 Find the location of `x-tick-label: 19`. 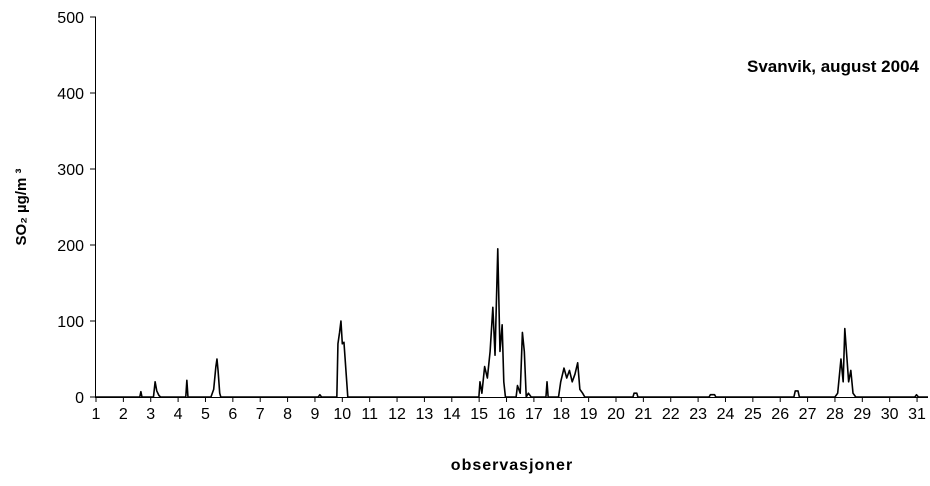

x-tick-label: 19 is located at coordinates (589, 414).